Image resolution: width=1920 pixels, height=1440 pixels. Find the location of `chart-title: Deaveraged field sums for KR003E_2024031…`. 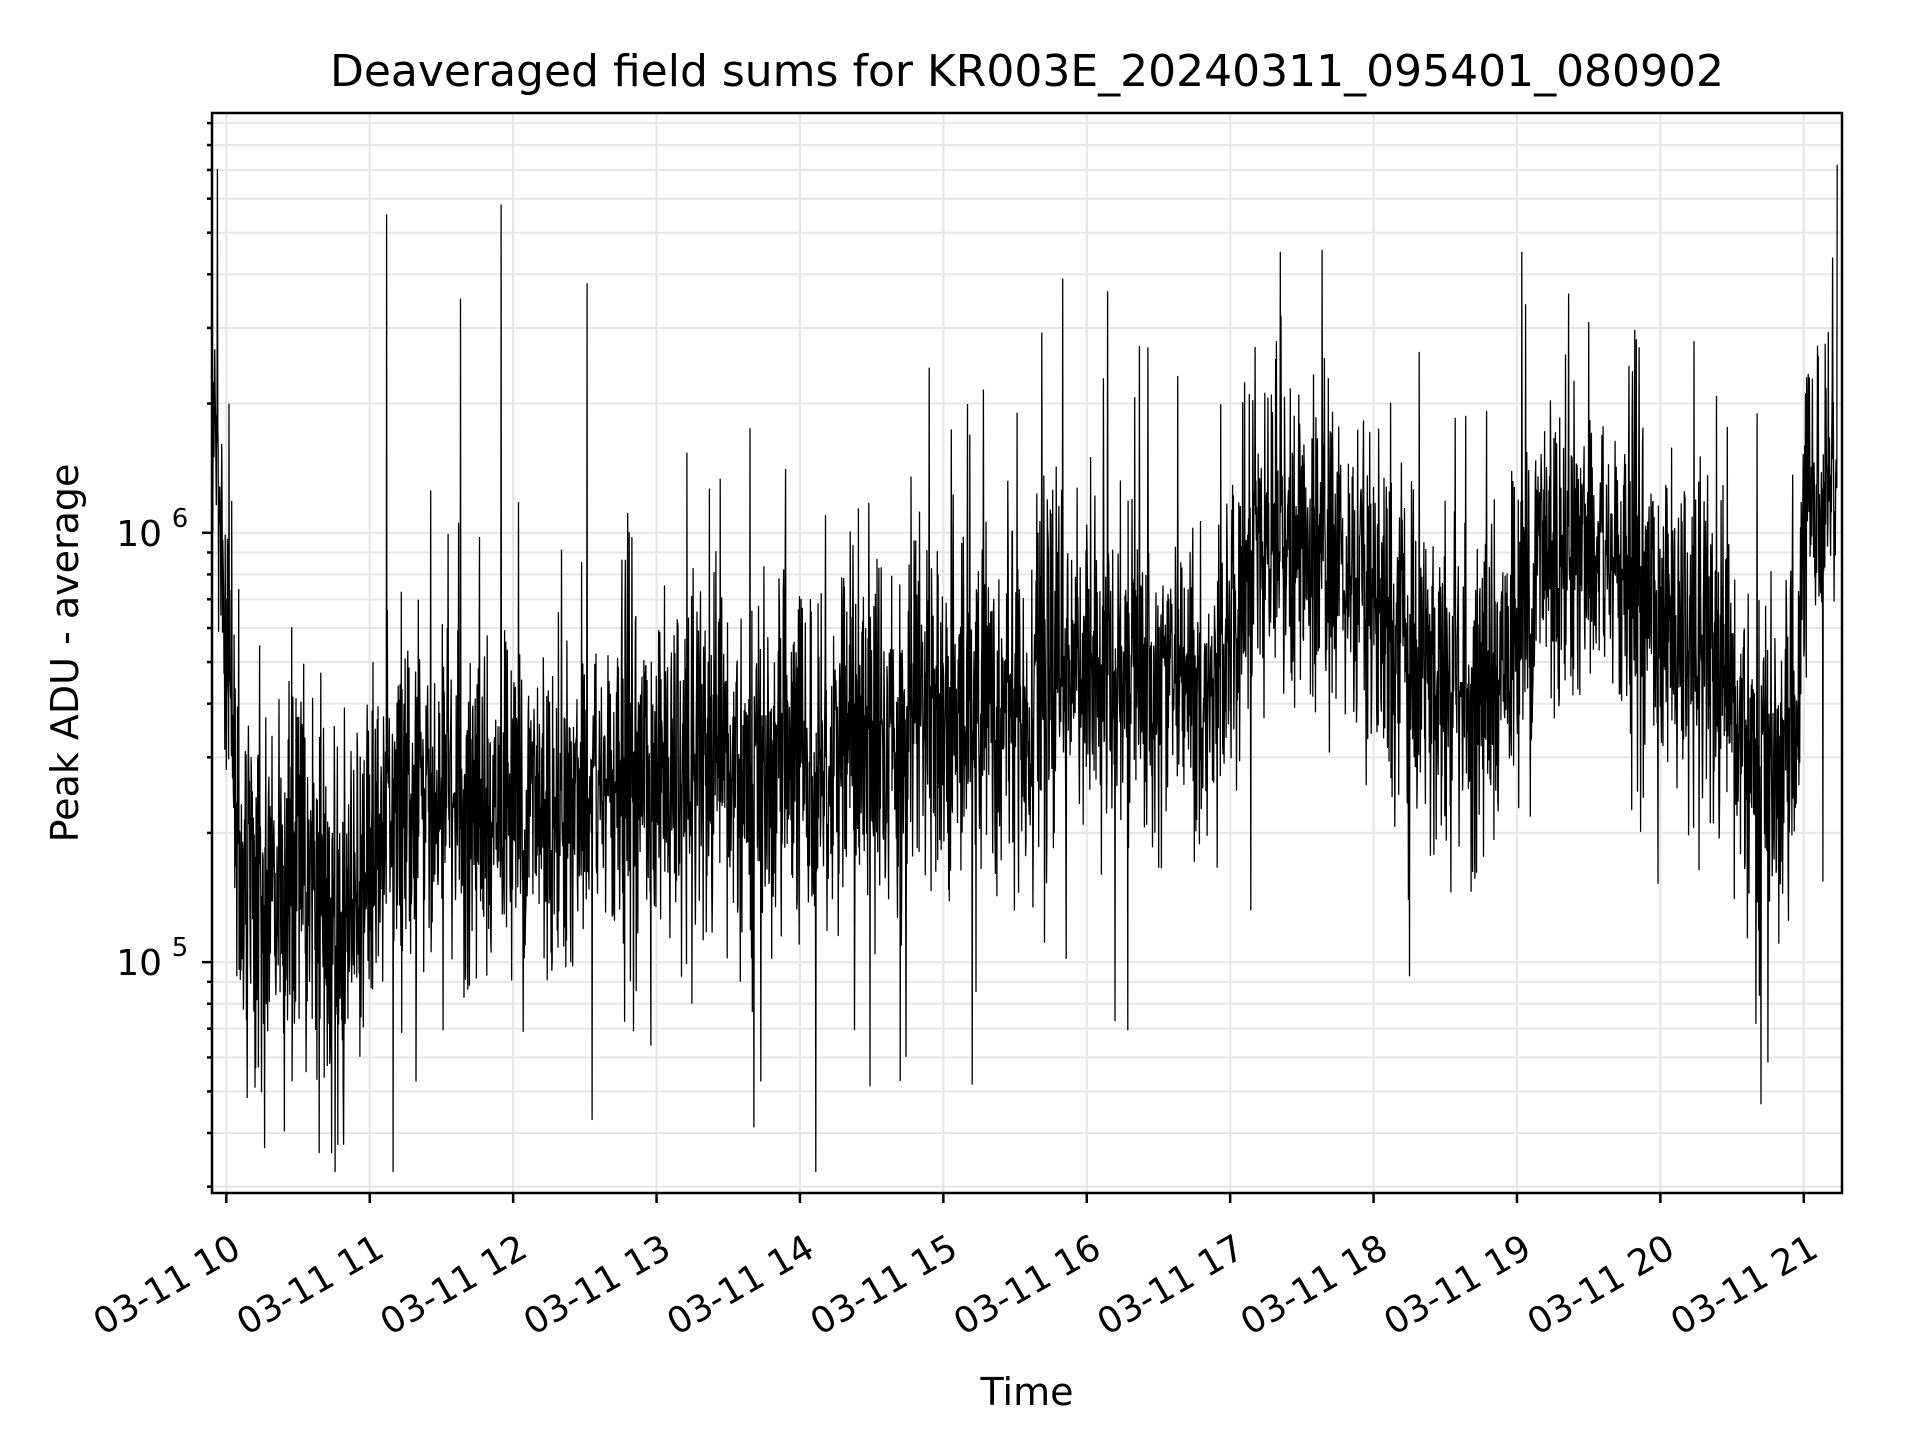

chart-title: Deaveraged field sums for KR003E_2024031… is located at coordinates (1027, 71).